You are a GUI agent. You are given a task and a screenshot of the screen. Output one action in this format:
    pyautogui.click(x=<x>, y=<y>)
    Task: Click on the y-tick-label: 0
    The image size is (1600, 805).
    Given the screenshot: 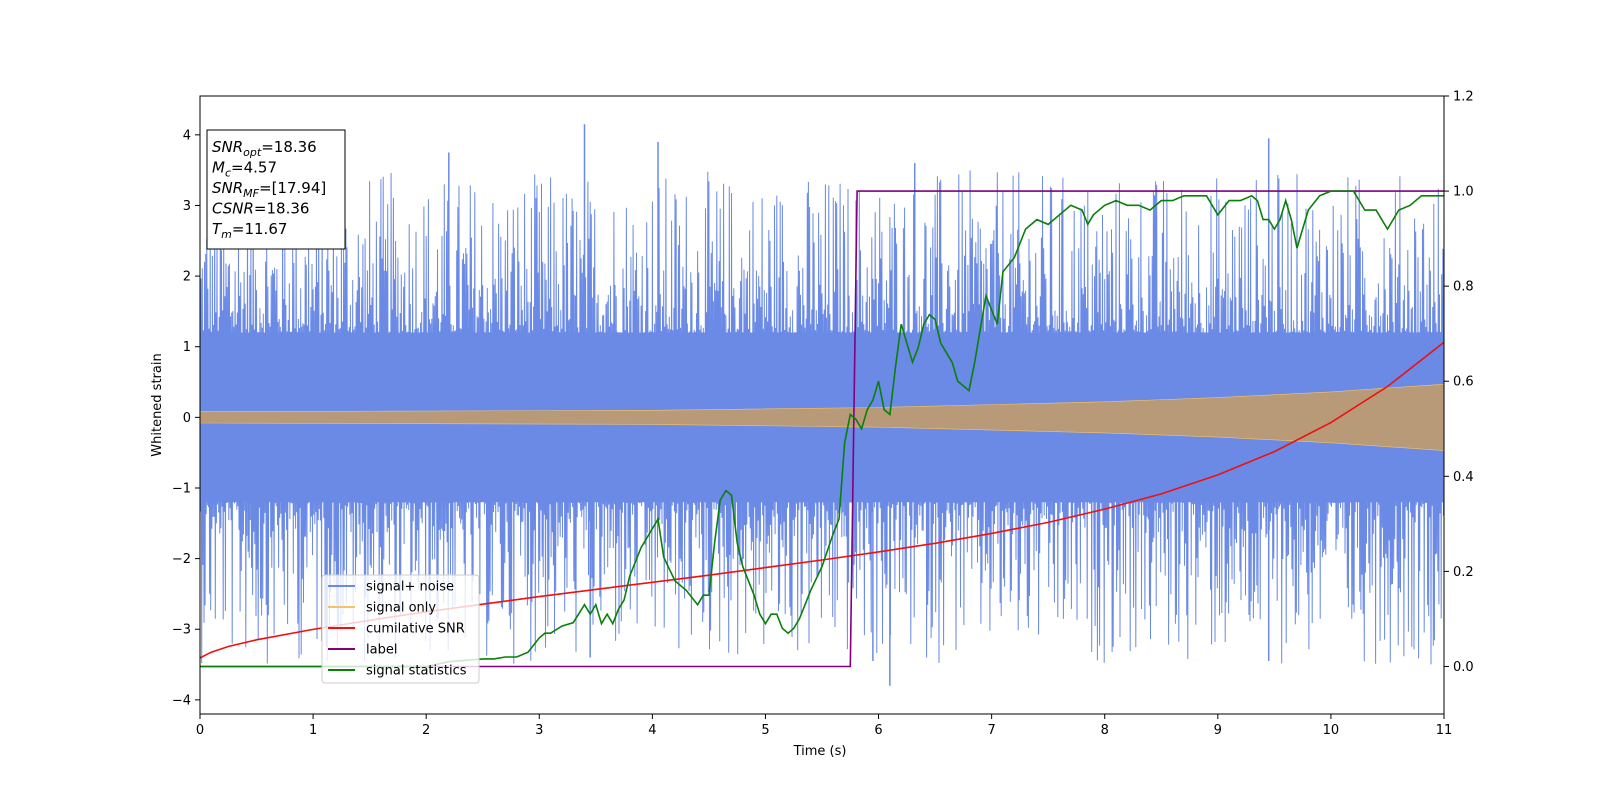 What is the action you would take?
    pyautogui.click(x=187, y=418)
    